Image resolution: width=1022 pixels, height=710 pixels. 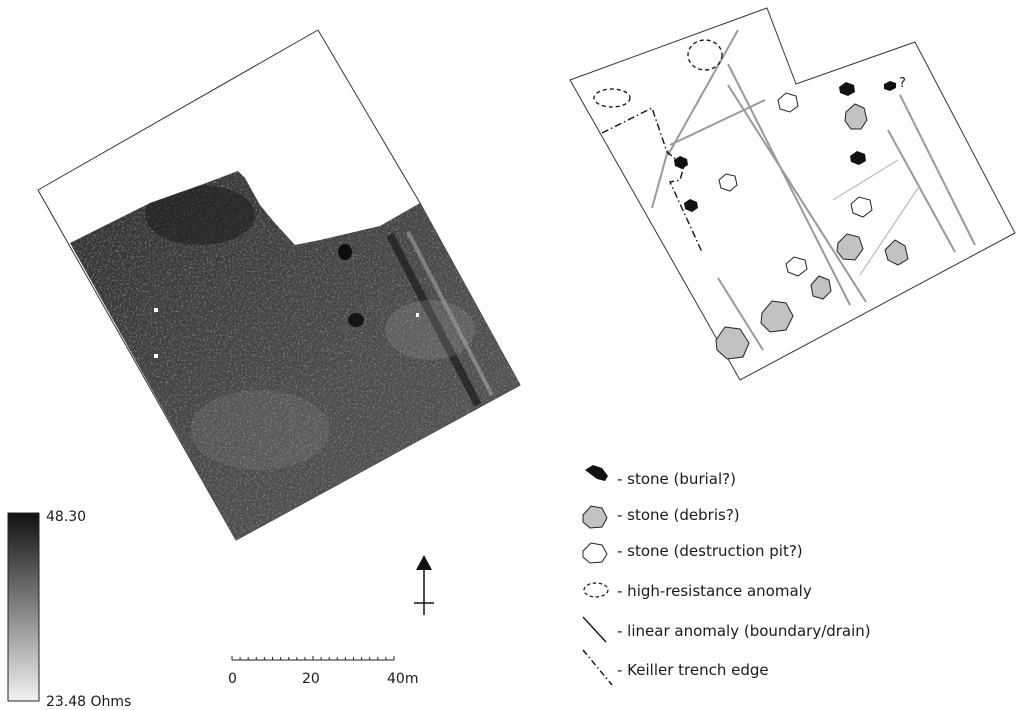 I want to click on scale-tick-label-40: 40m, so click(x=402, y=679).